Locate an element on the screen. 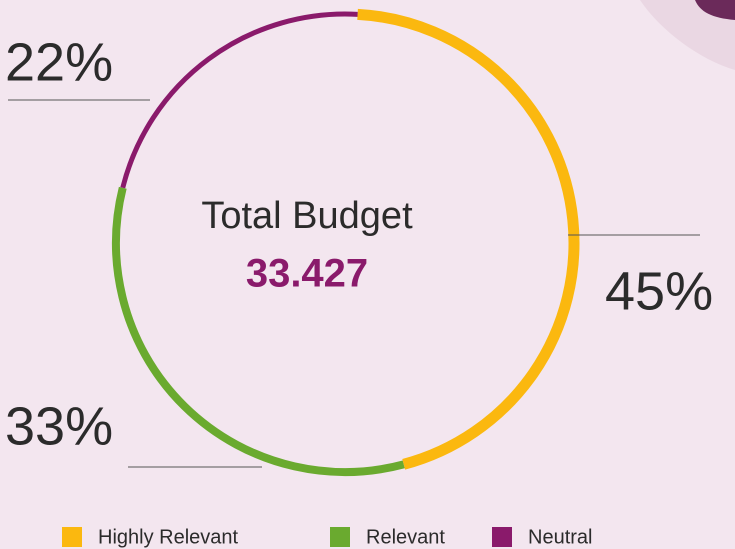 This screenshot has width=735, height=549. value-label: 33% is located at coordinates (59, 426).